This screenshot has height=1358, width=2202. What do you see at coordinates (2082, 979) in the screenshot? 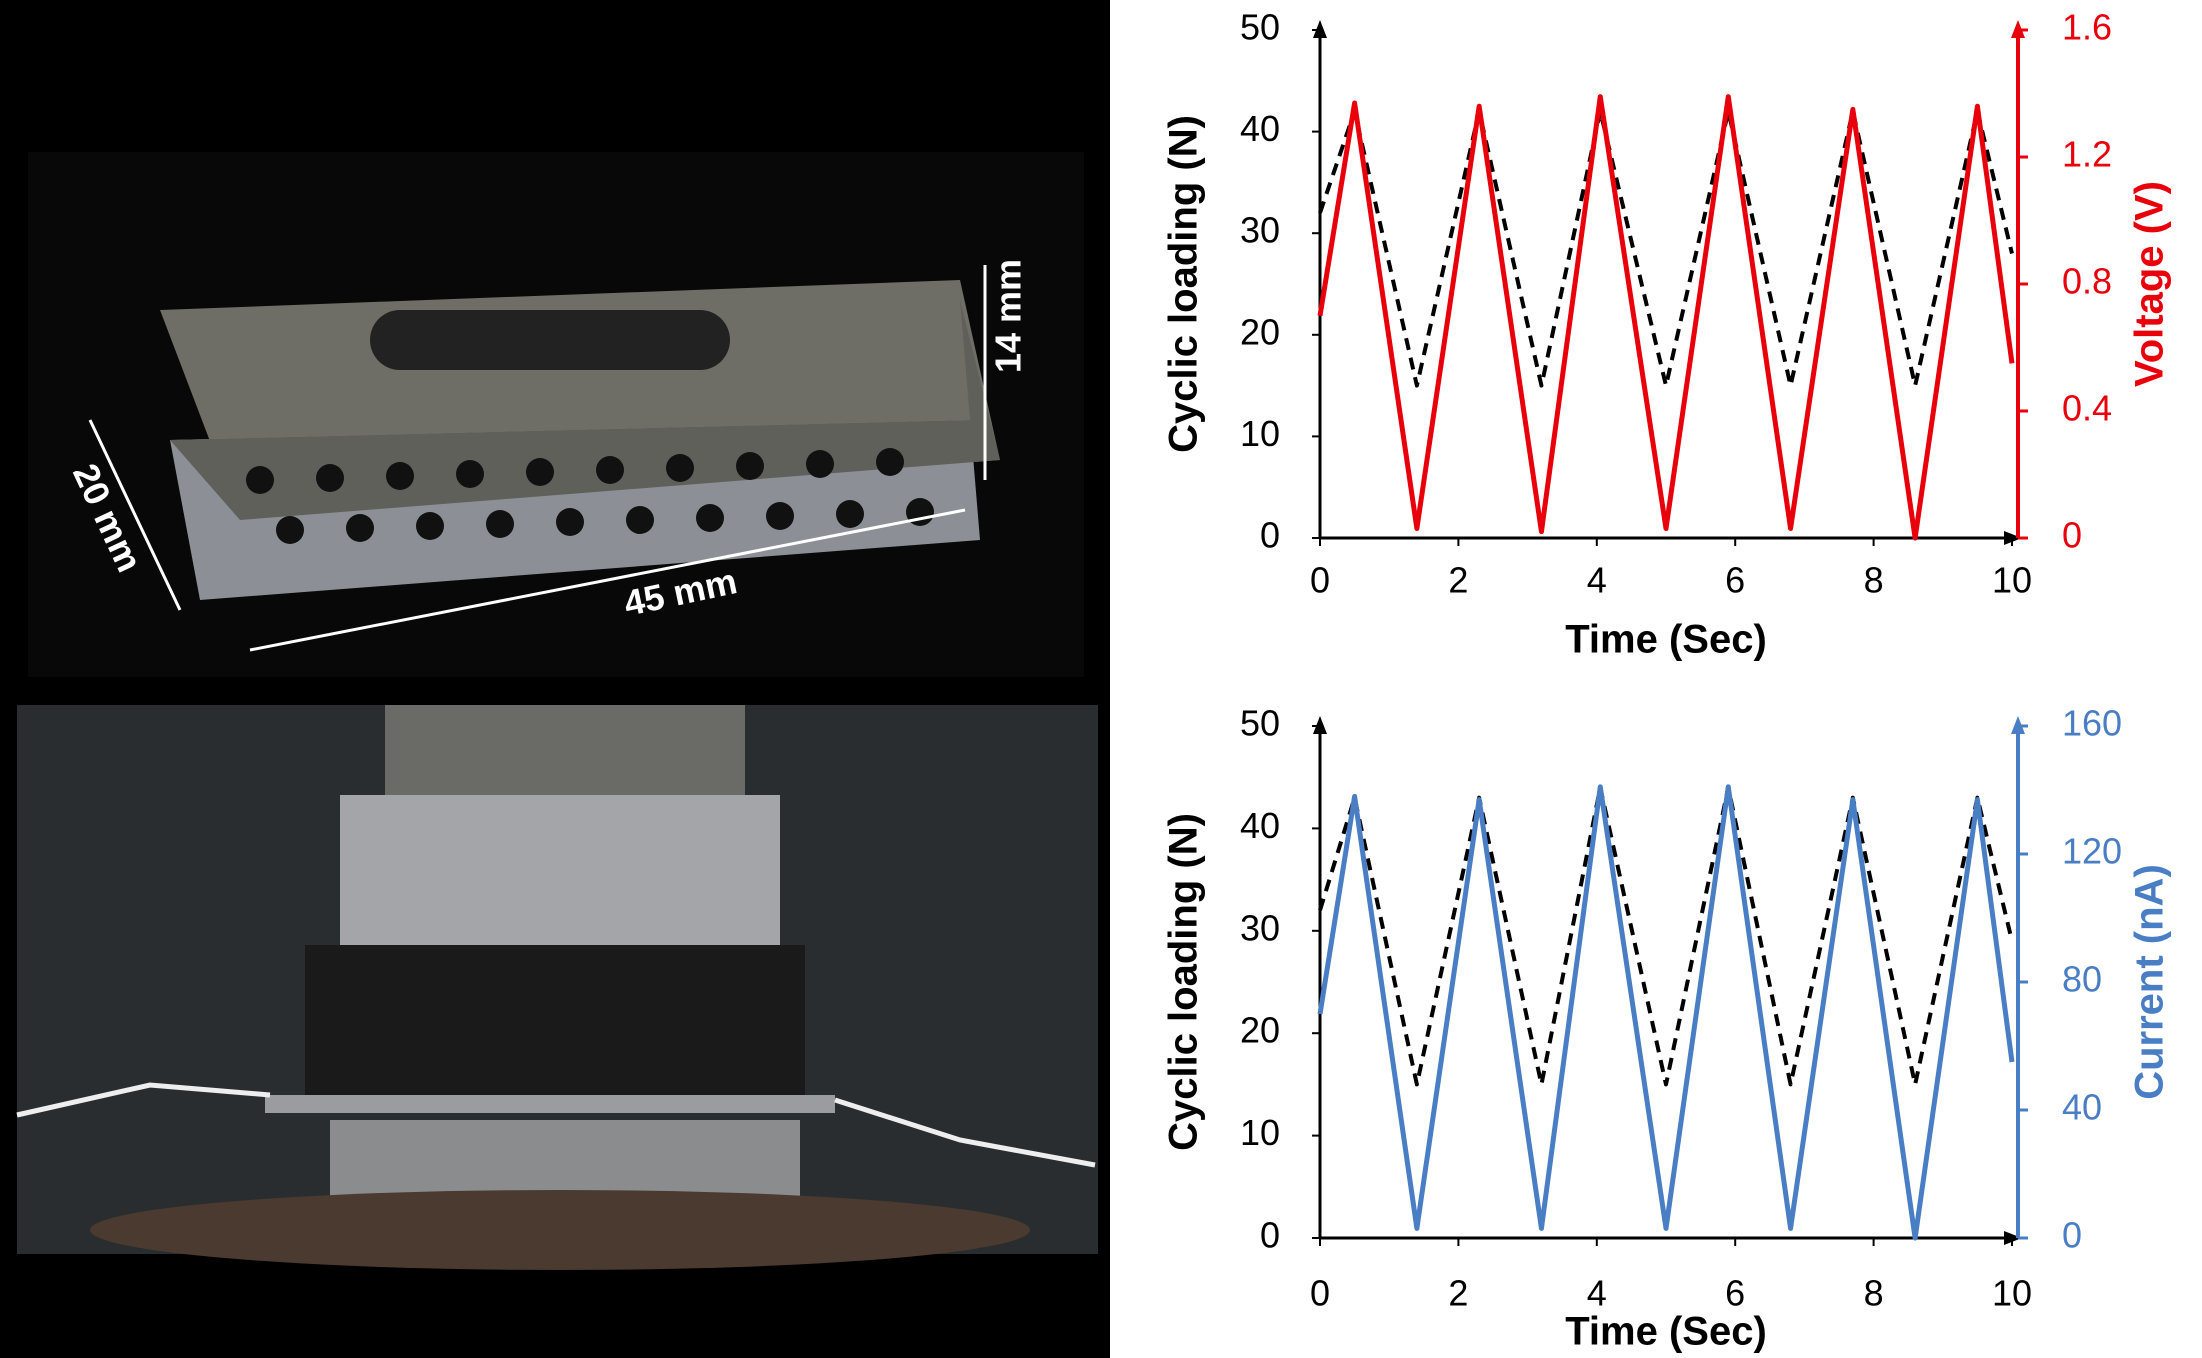
I see `y2-tick-label: 80` at bounding box center [2082, 979].